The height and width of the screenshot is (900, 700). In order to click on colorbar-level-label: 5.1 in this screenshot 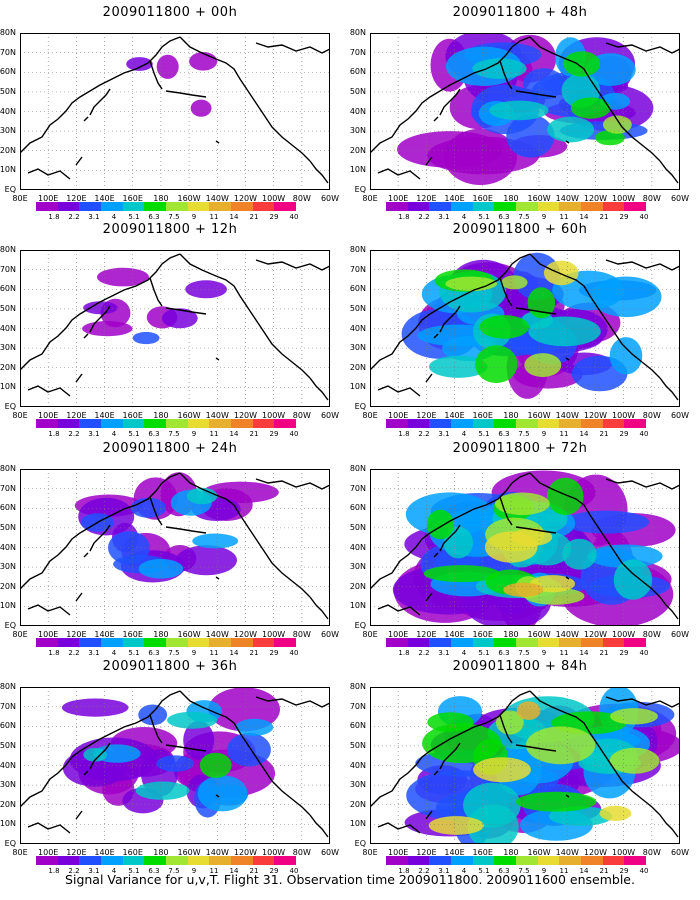, I will do `click(134, 871)`.